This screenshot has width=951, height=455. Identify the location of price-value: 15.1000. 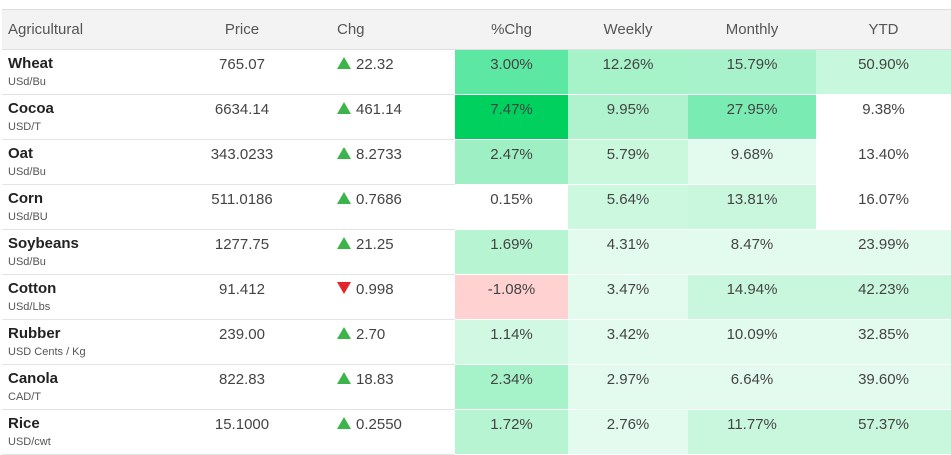
(242, 424).